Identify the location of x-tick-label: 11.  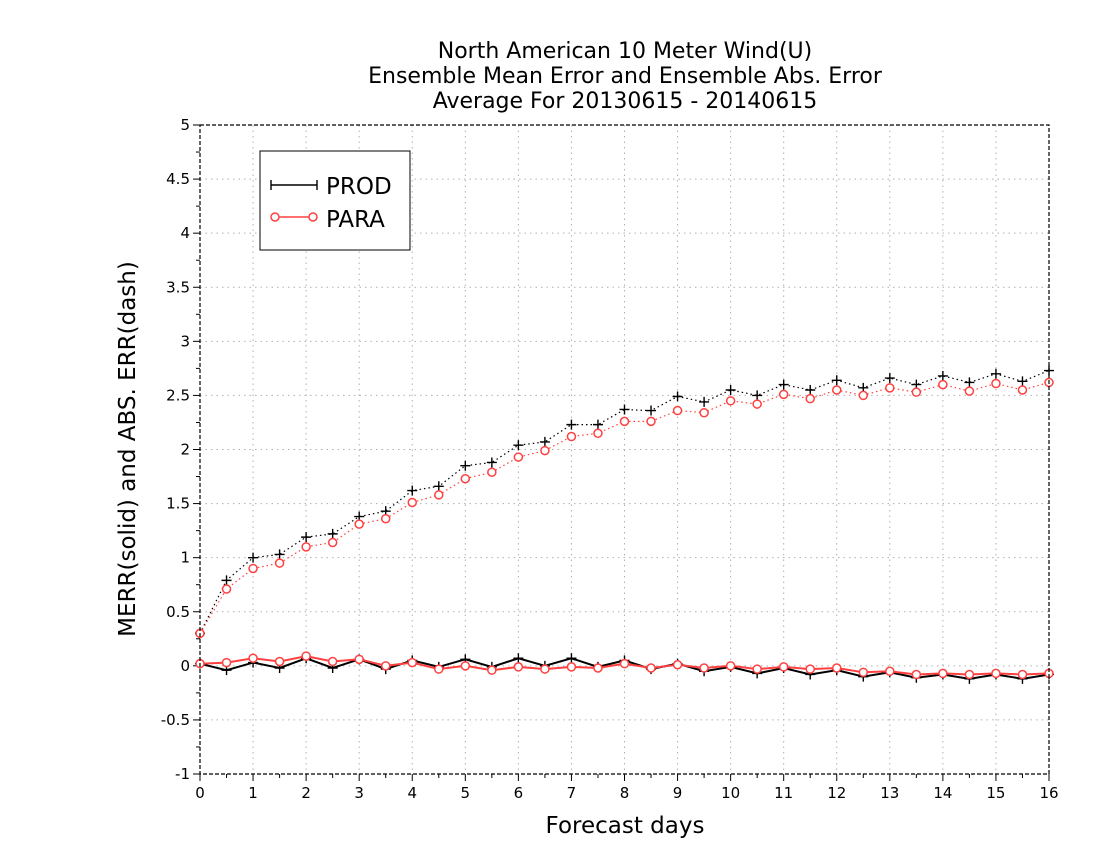
(783, 793).